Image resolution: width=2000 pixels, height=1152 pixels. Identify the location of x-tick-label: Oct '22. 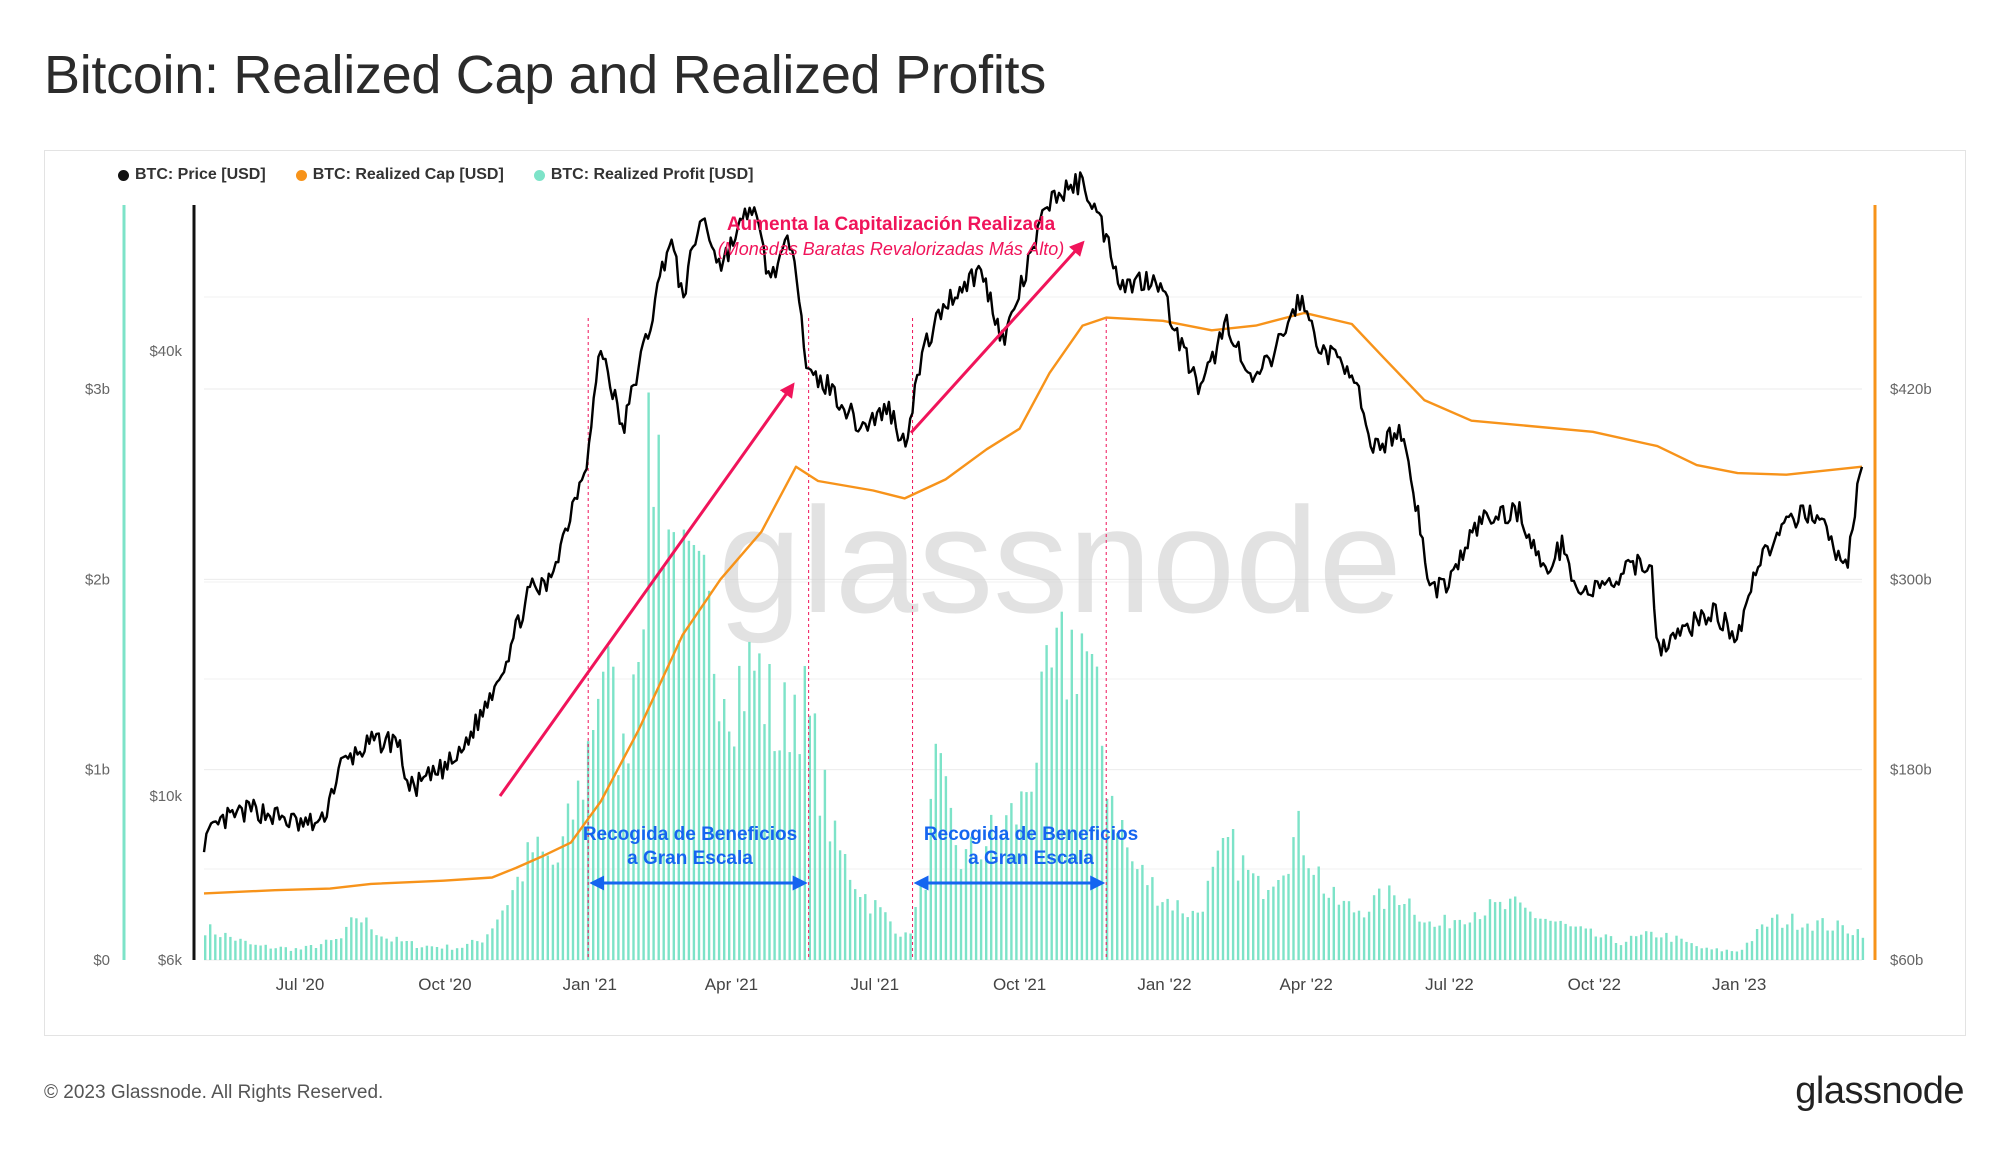
(1594, 984).